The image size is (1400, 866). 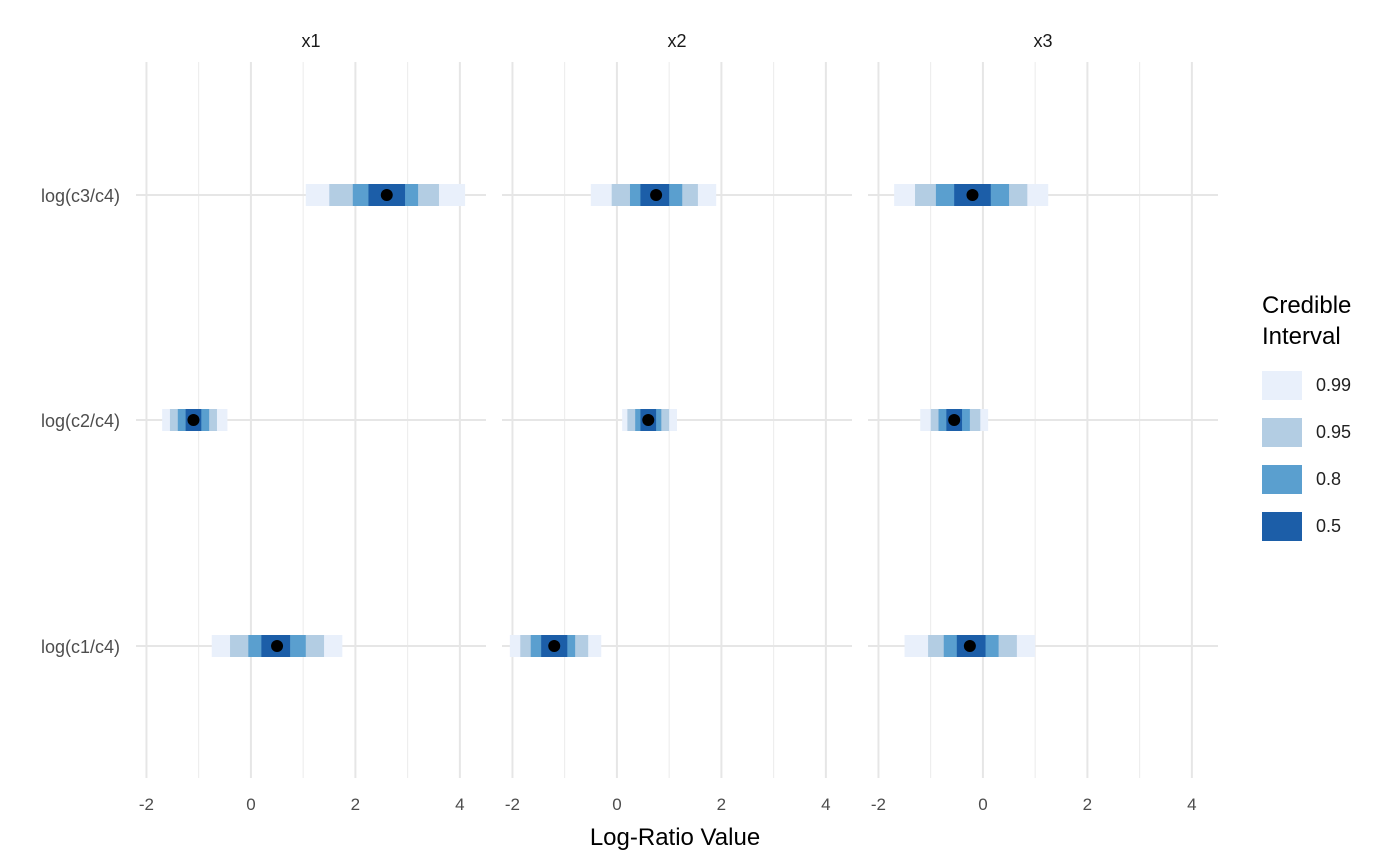 What do you see at coordinates (1334, 385) in the screenshot?
I see `legend-label: 0.99` at bounding box center [1334, 385].